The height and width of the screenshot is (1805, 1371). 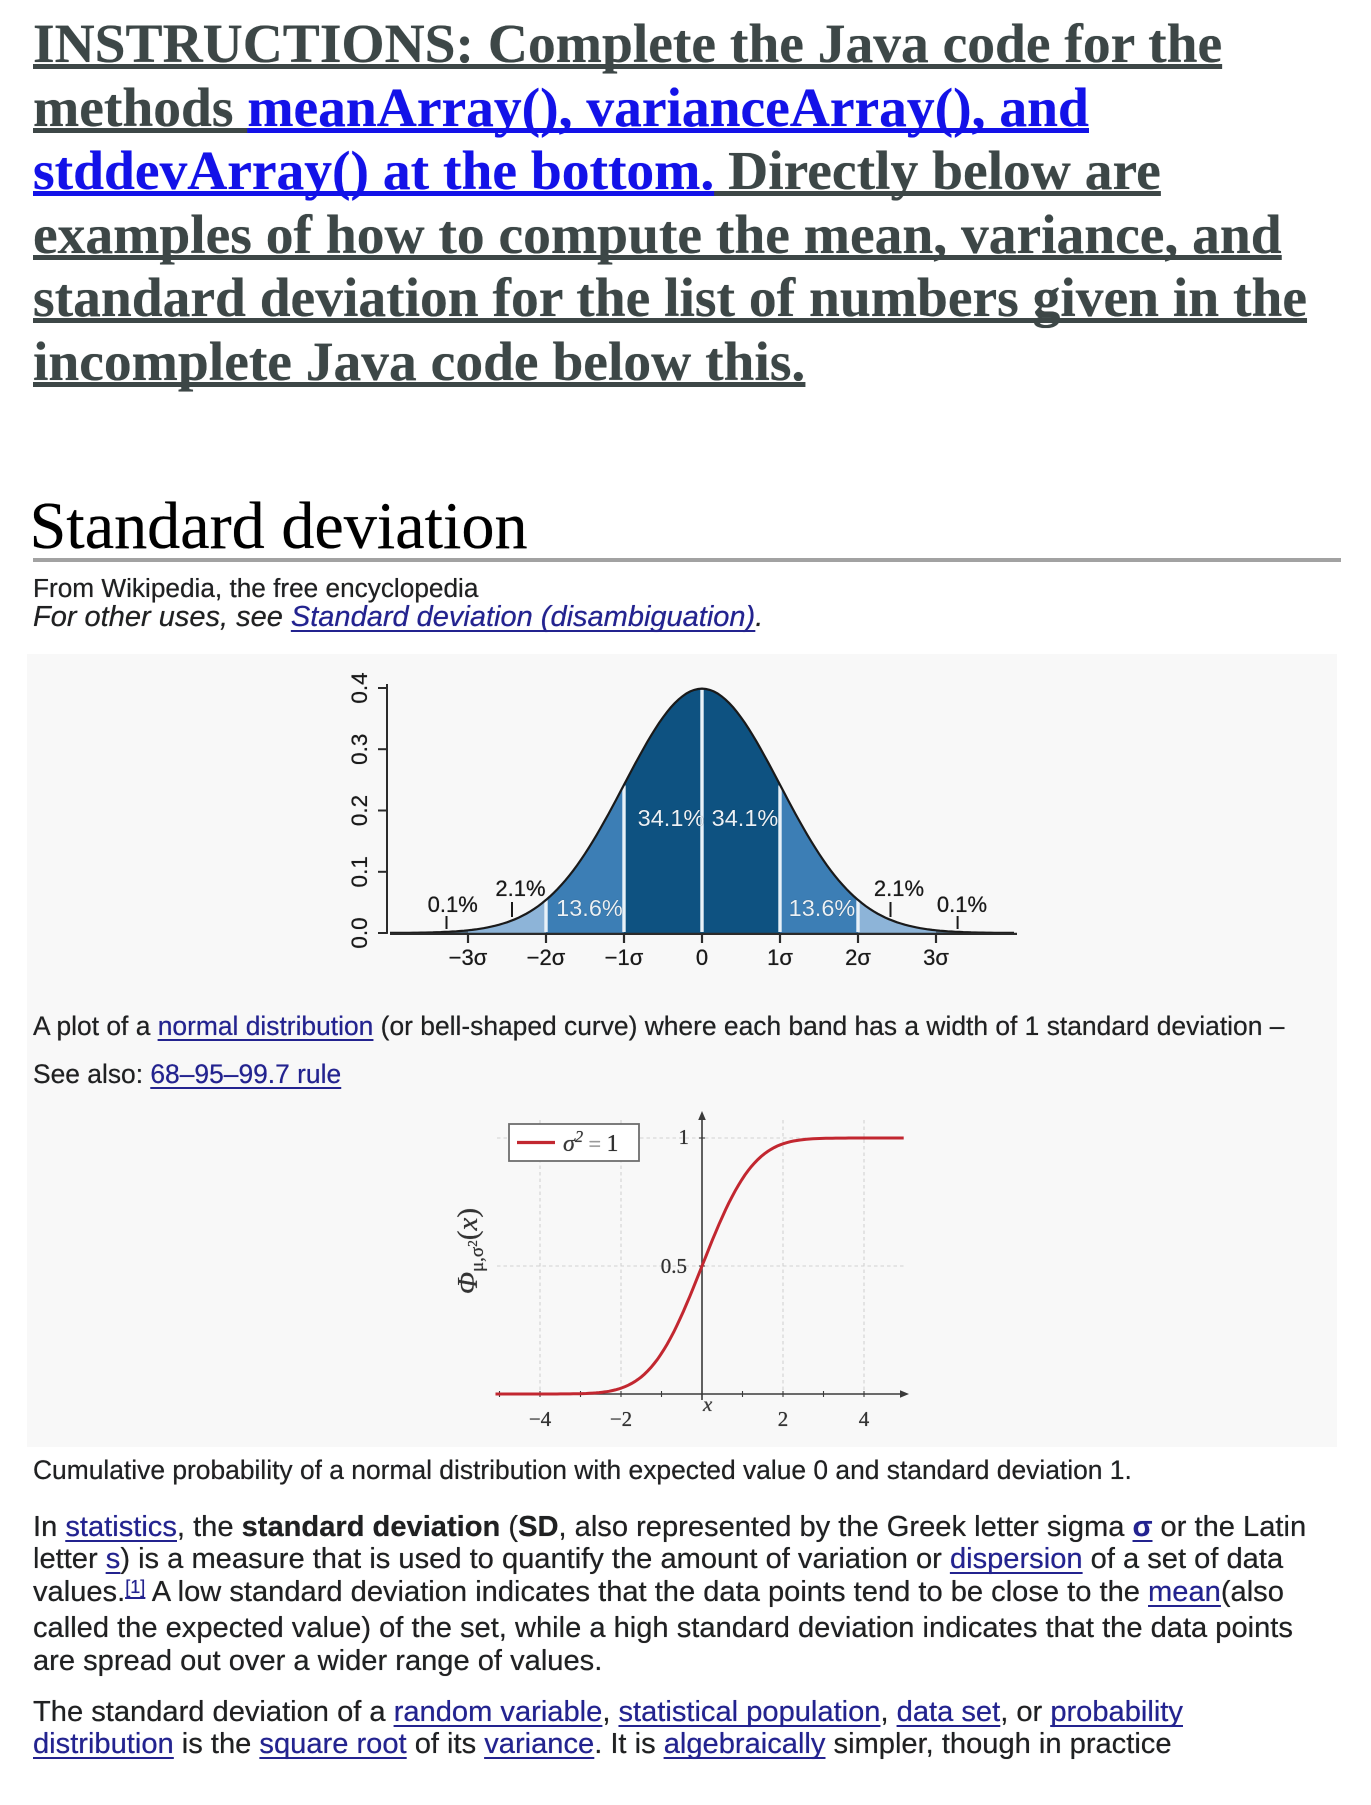 What do you see at coordinates (359, 810) in the screenshot?
I see `svg-text: 0.2` at bounding box center [359, 810].